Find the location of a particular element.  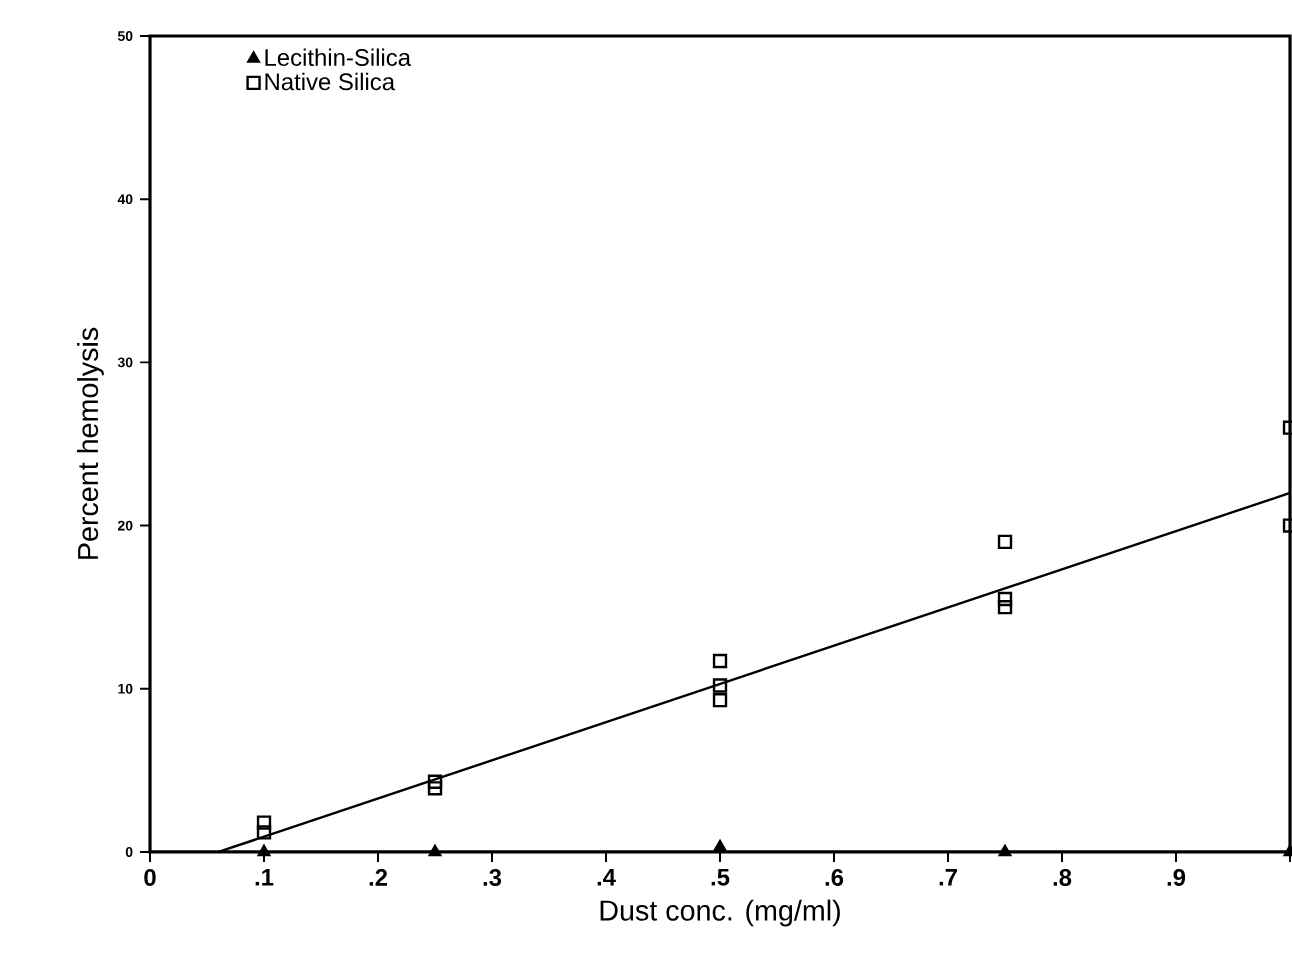

x-tick-label: .7 is located at coordinates (948, 877).